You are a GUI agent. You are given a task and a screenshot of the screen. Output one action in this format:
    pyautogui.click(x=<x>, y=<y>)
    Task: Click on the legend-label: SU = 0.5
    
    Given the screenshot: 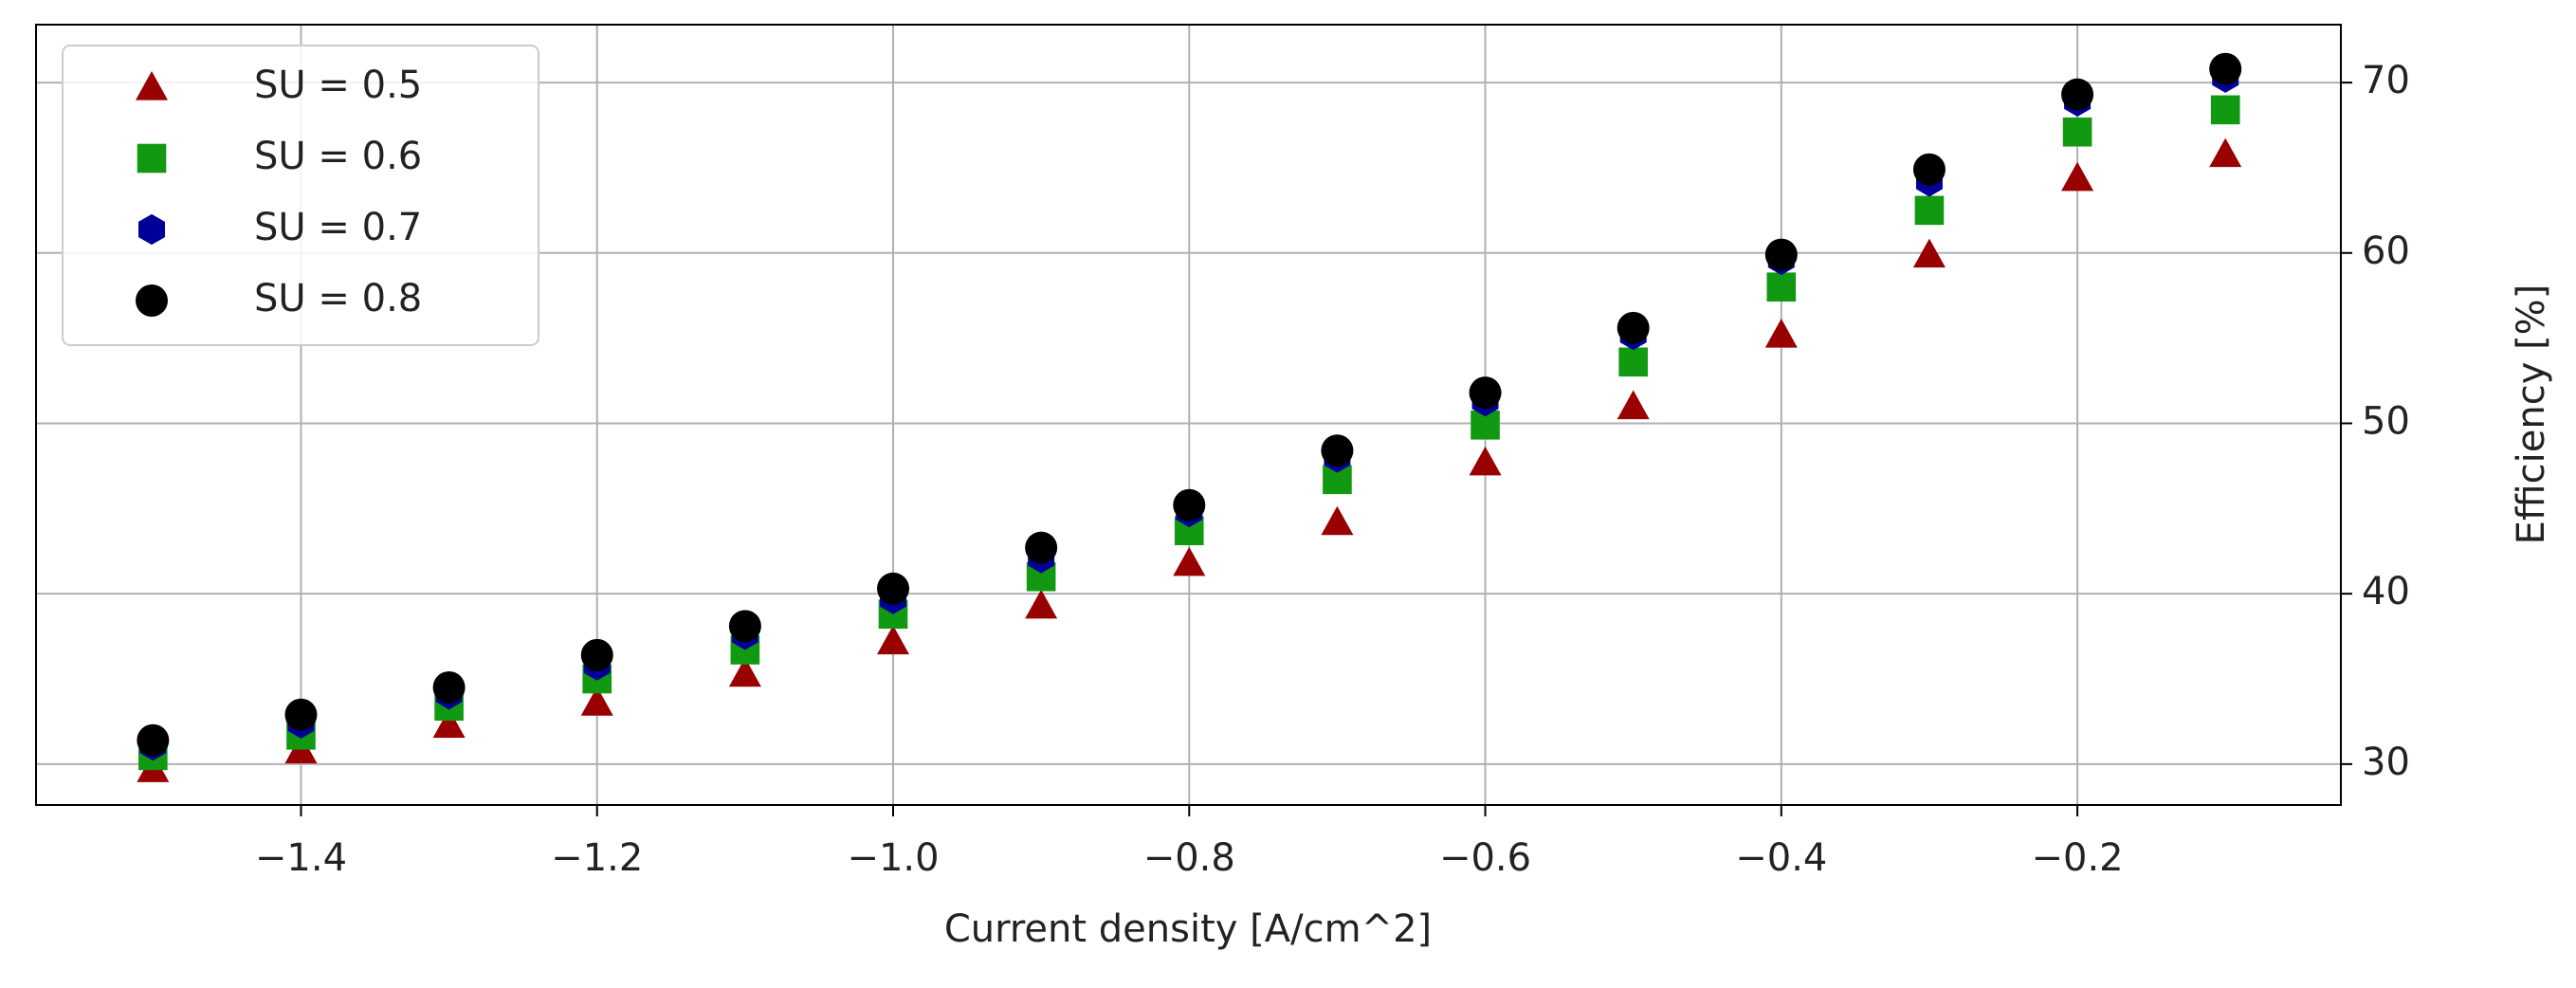 What is the action you would take?
    pyautogui.click(x=338, y=85)
    